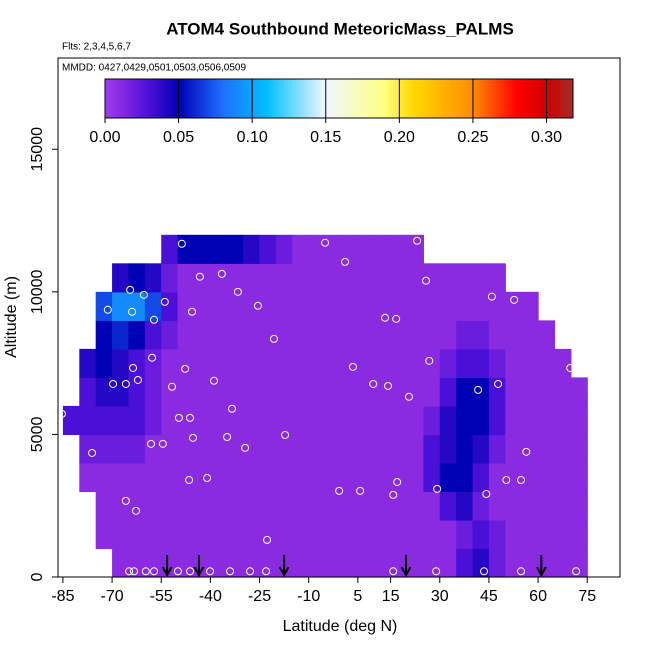  I want to click on y-tick-label: 0, so click(37, 576).